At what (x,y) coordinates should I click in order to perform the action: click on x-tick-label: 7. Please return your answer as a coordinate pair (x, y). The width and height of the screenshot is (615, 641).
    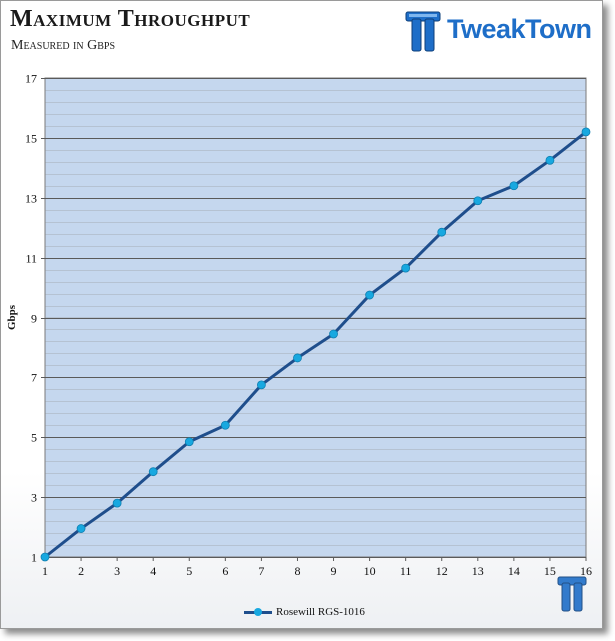
    Looking at the image, I should click on (261, 571).